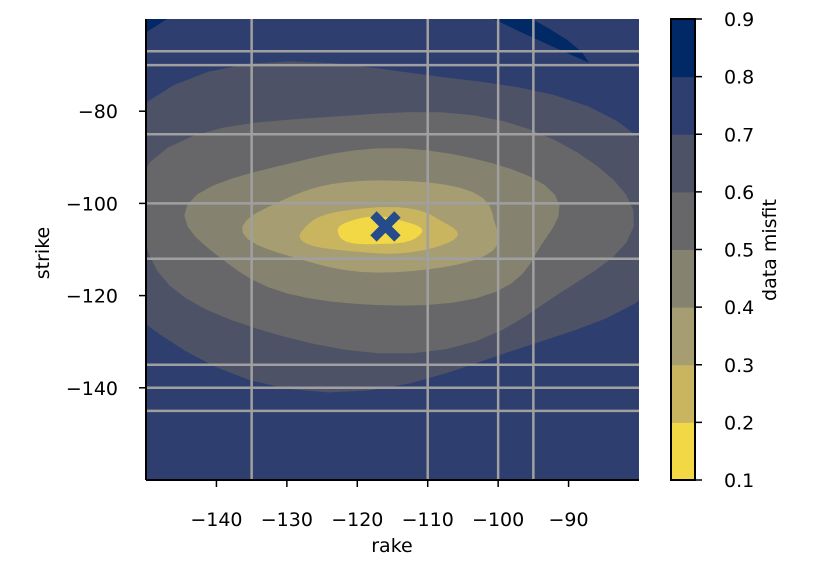 This screenshot has height=584, width=826. What do you see at coordinates (389, 505) in the screenshot?
I see `x-axis-ticks: −140 −130 −120 −110 −100 −90` at bounding box center [389, 505].